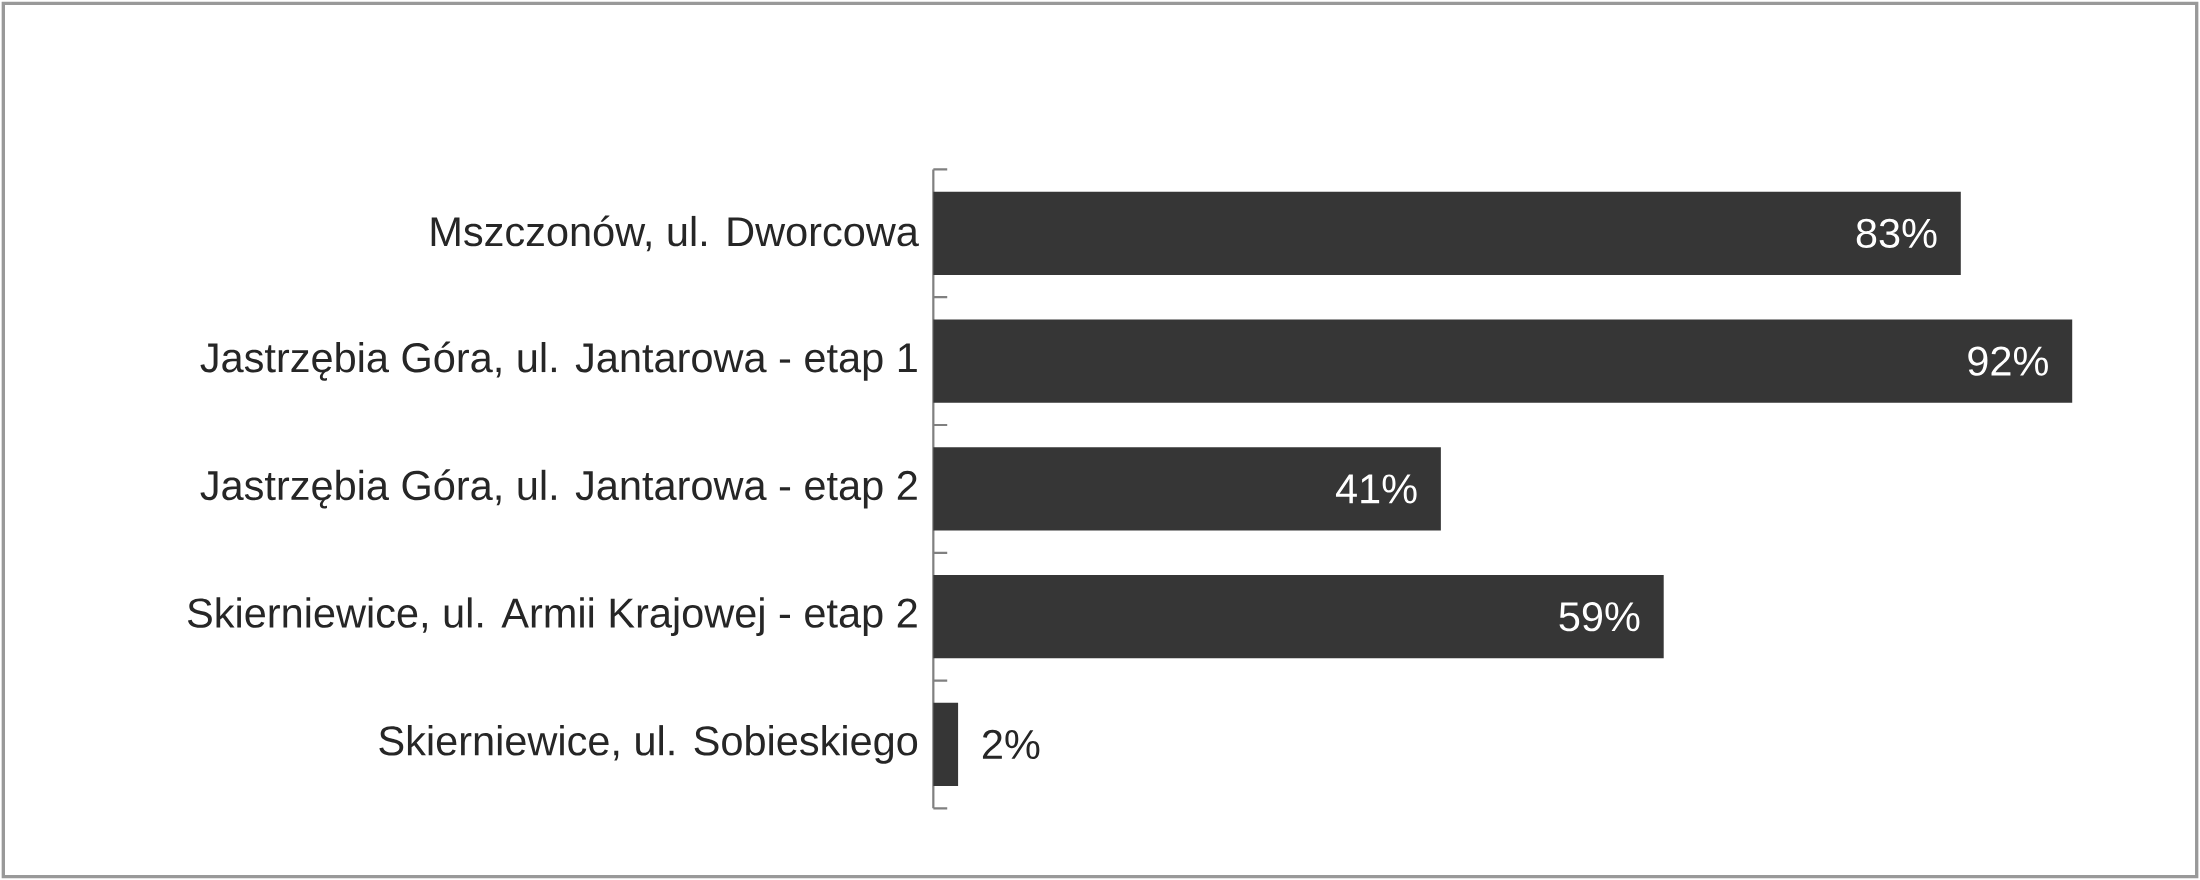 The image size is (2200, 880). What do you see at coordinates (552, 616) in the screenshot?
I see `y-tick-label: Skierniewice, ul. Armii Krajowej - etap 2` at bounding box center [552, 616].